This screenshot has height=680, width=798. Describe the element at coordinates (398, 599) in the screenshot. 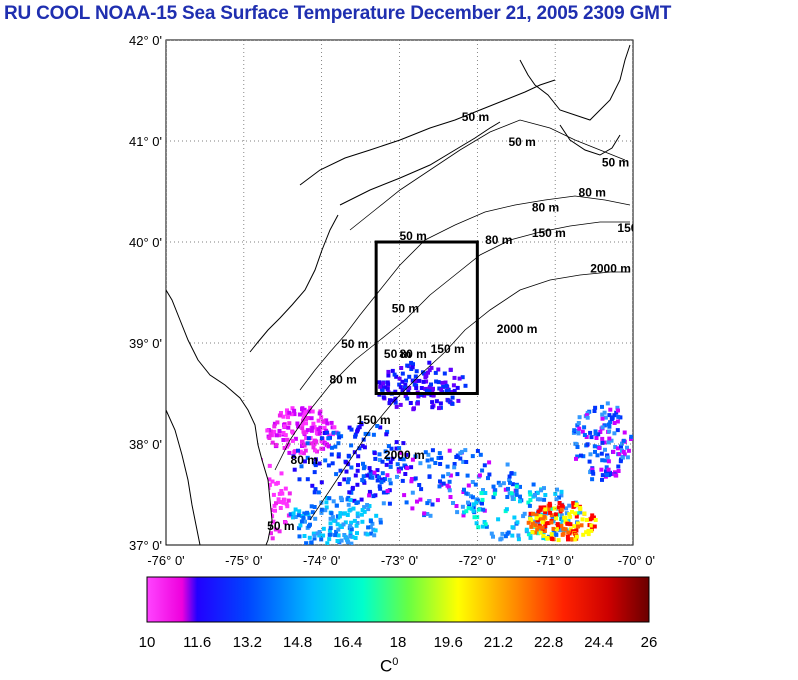

I see `colorbar-gradient` at that location.